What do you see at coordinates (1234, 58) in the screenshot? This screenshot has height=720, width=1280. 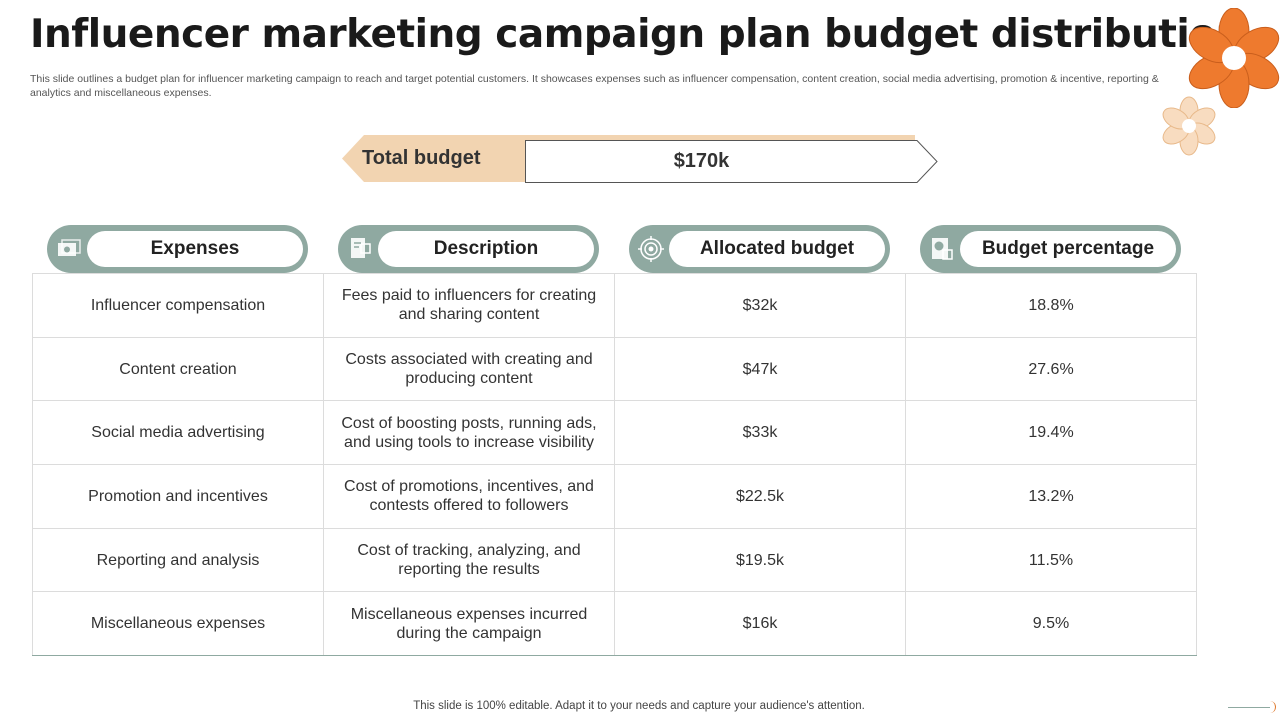 I see `flower-decoration-icon` at bounding box center [1234, 58].